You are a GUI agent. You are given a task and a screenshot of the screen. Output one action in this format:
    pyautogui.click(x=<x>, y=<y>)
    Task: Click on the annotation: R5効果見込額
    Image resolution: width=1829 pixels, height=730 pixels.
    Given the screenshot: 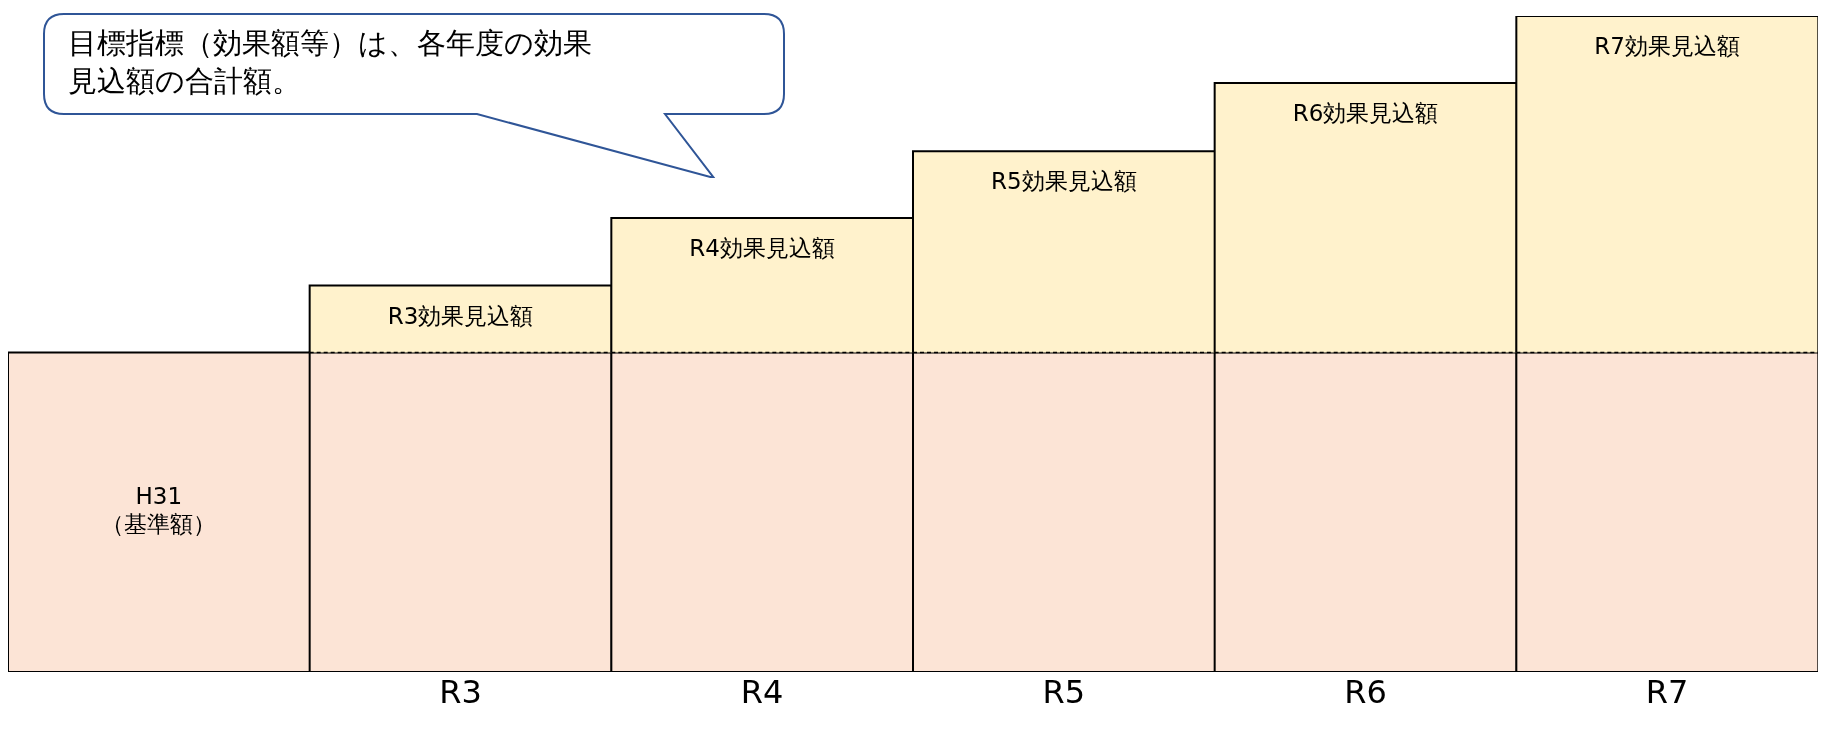 What is the action you would take?
    pyautogui.click(x=1064, y=181)
    